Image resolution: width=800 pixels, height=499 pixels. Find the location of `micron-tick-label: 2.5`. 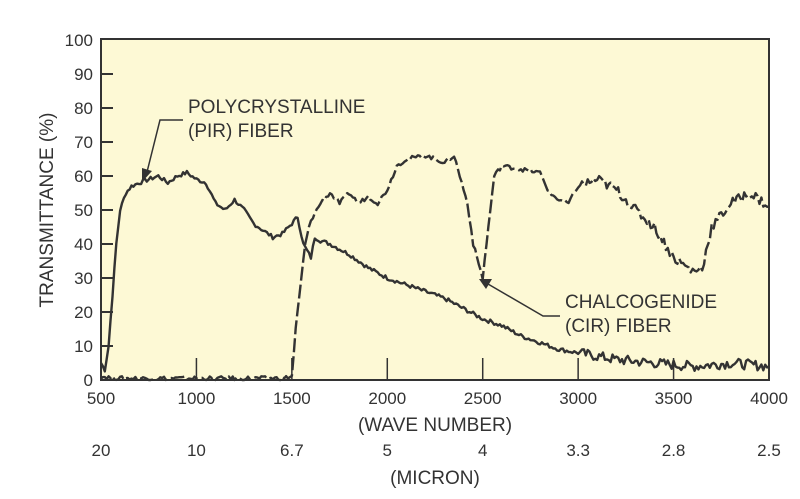

micron-tick-label: 2.5 is located at coordinates (769, 450).